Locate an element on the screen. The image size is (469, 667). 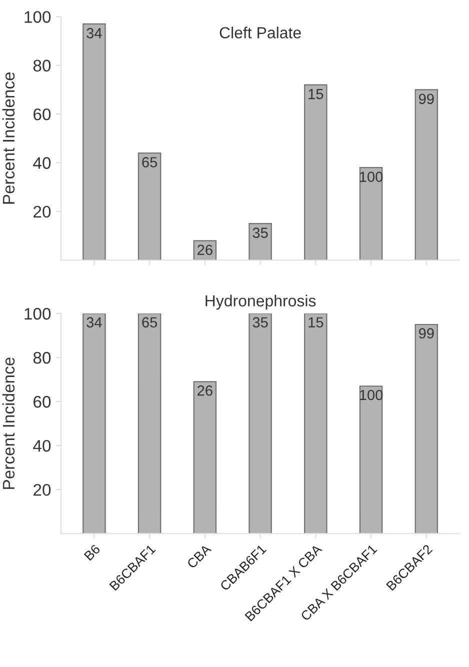
x-tick-label: CBA is located at coordinates (199, 556).